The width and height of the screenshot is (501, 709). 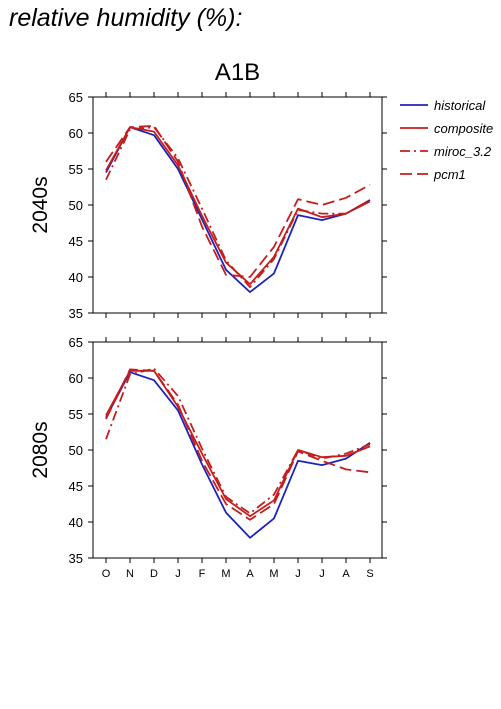 I want to click on x-tick-label: N, so click(x=130, y=574).